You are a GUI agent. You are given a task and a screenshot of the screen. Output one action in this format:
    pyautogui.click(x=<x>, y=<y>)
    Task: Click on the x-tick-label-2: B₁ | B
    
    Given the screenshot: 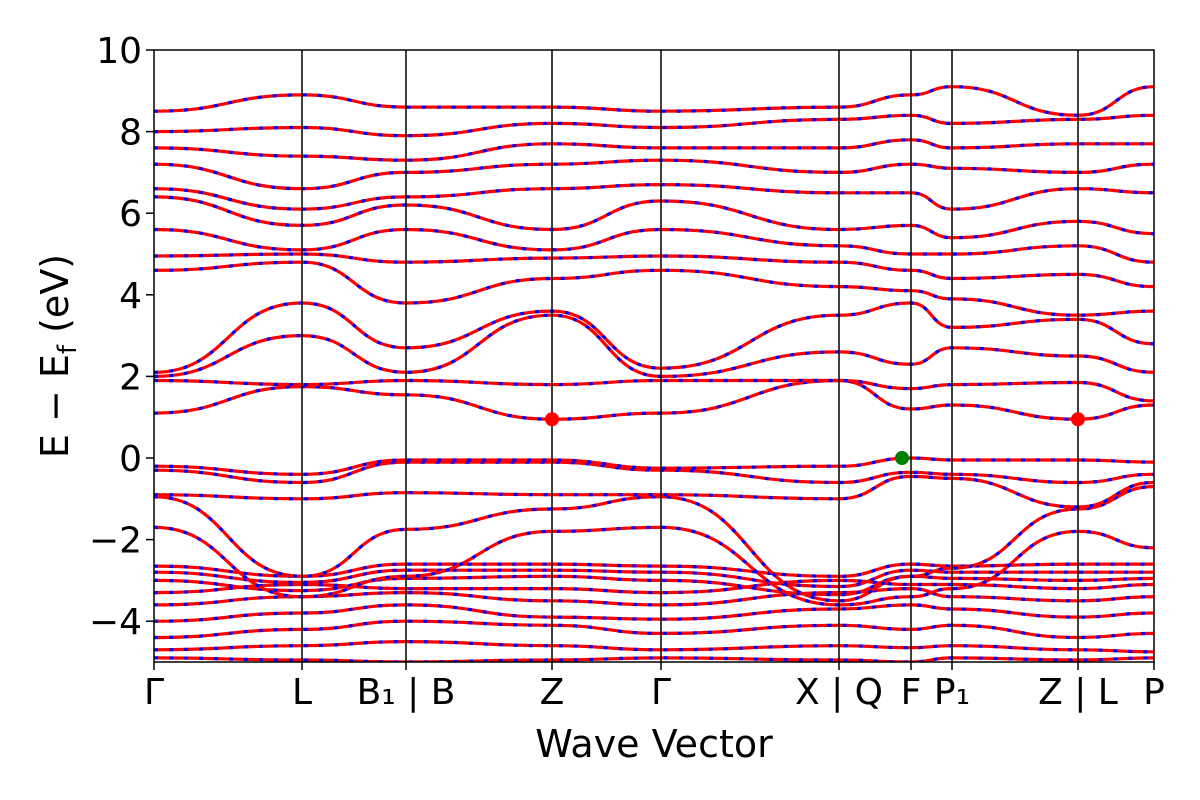 What is the action you would take?
    pyautogui.click(x=406, y=692)
    